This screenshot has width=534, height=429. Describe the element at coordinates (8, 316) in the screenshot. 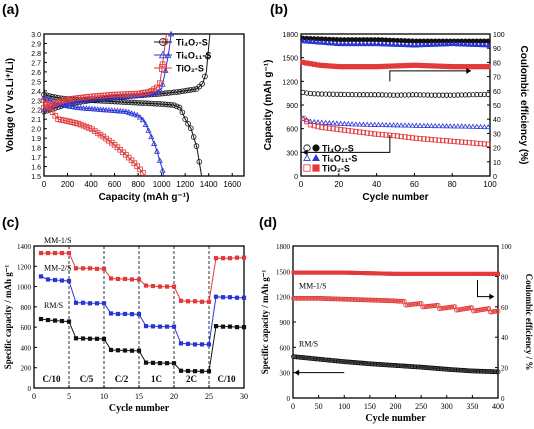

I see `y-axis-title-c: Specific capacity / mAh g⁻¹` at that location.